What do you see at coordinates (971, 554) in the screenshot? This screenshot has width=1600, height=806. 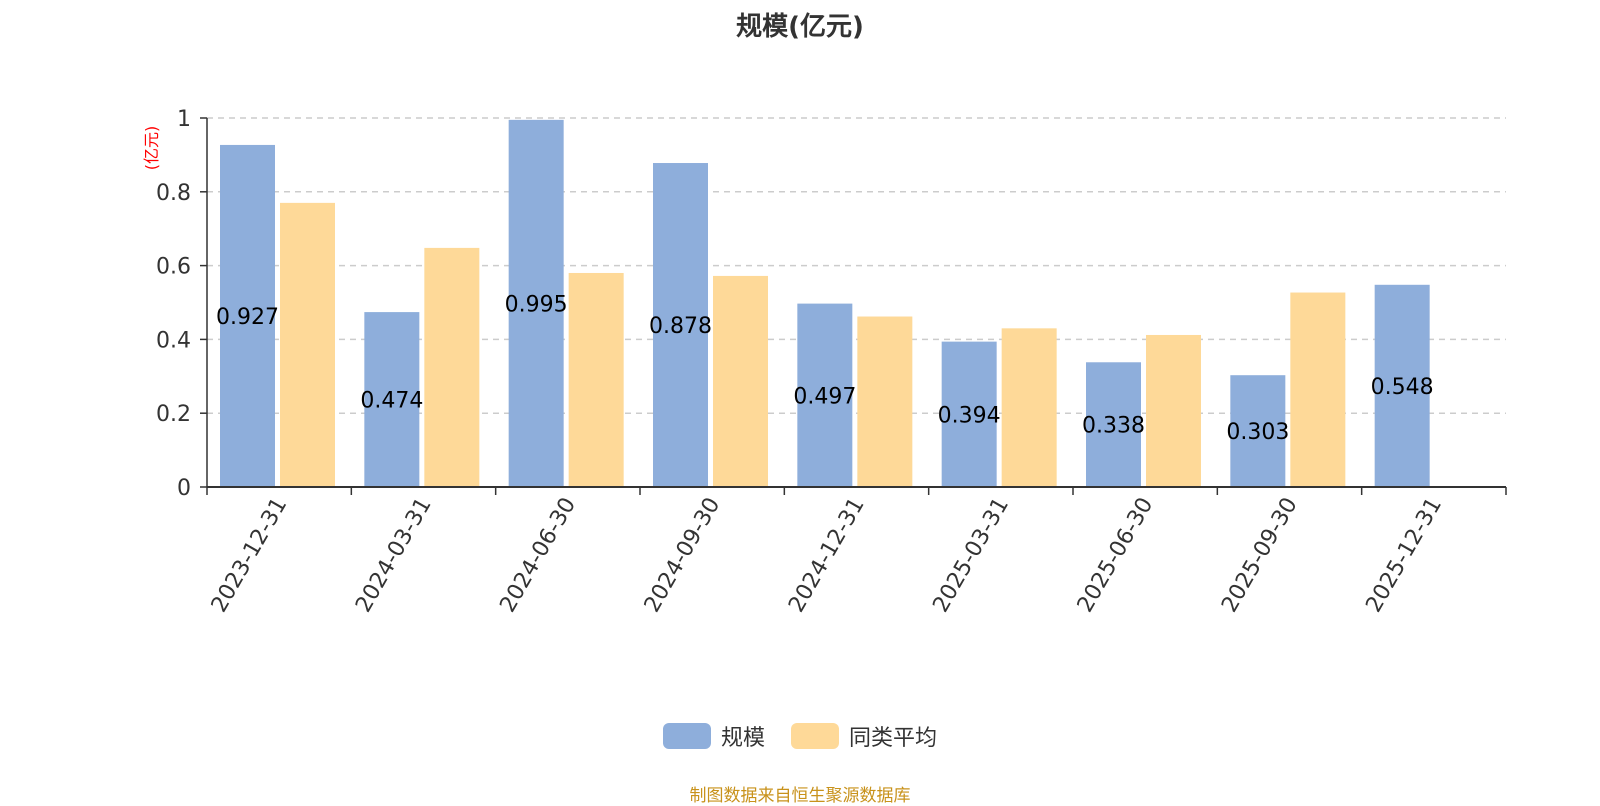 I see `x-tick-label: 2025-03-31` at bounding box center [971, 554].